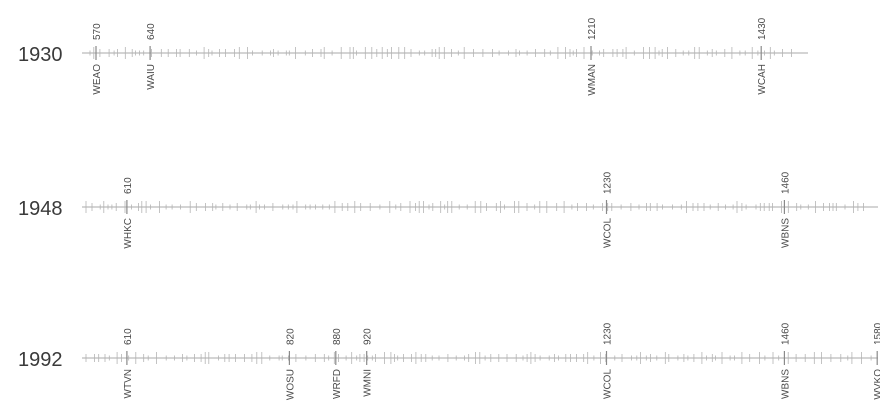  Describe the element at coordinates (128, 383) in the screenshot. I see `station-call-sign-label: WTVN` at that location.